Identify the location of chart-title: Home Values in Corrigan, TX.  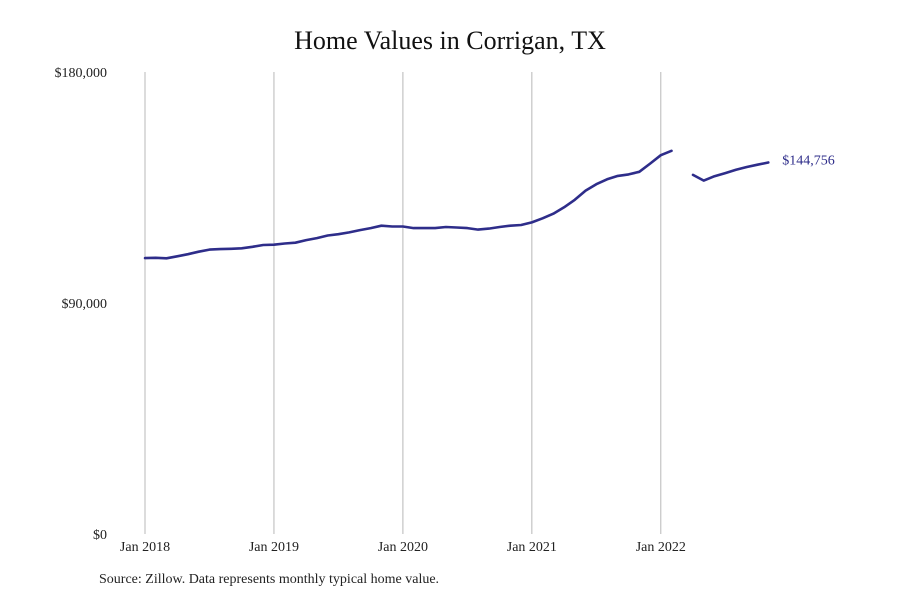
(450, 40).